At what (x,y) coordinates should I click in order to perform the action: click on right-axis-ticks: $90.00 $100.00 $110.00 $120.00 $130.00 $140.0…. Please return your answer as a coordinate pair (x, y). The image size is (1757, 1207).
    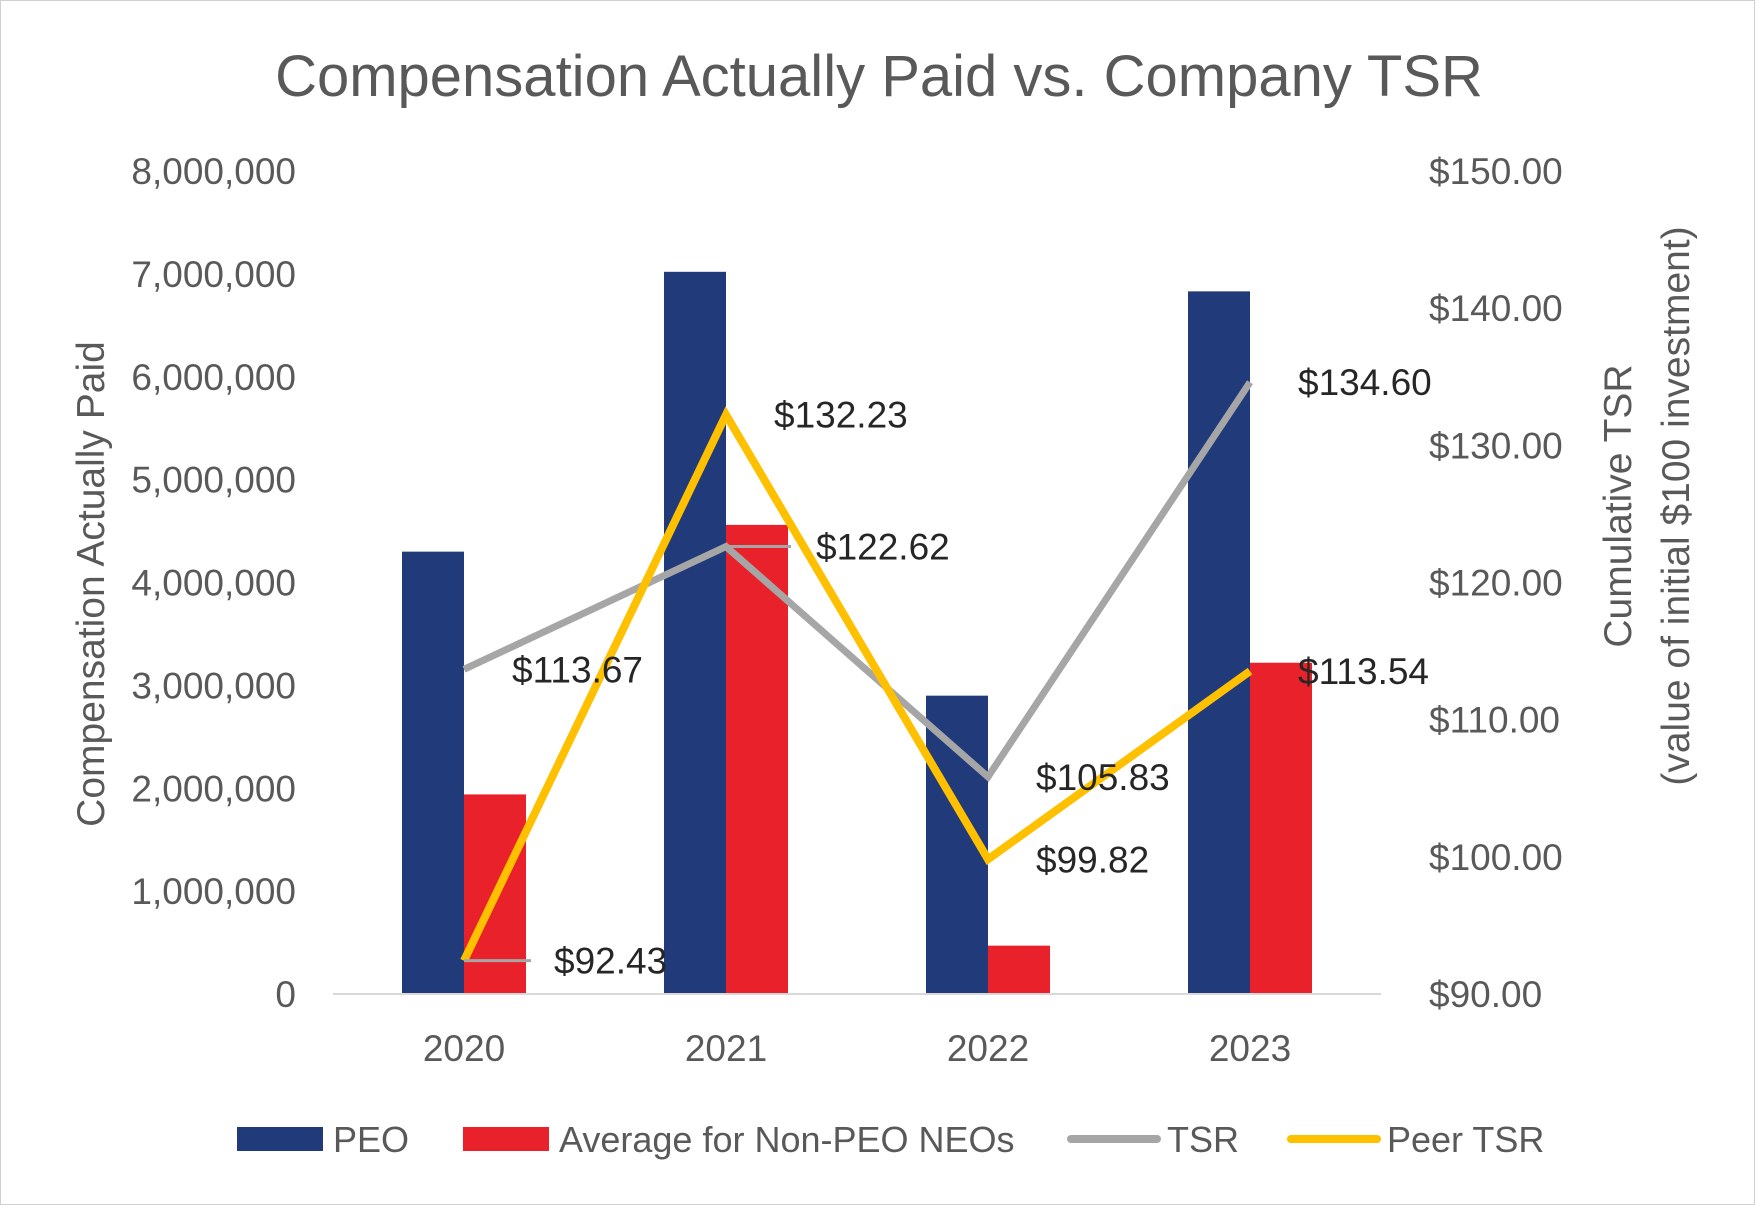
    Looking at the image, I should click on (1496, 583).